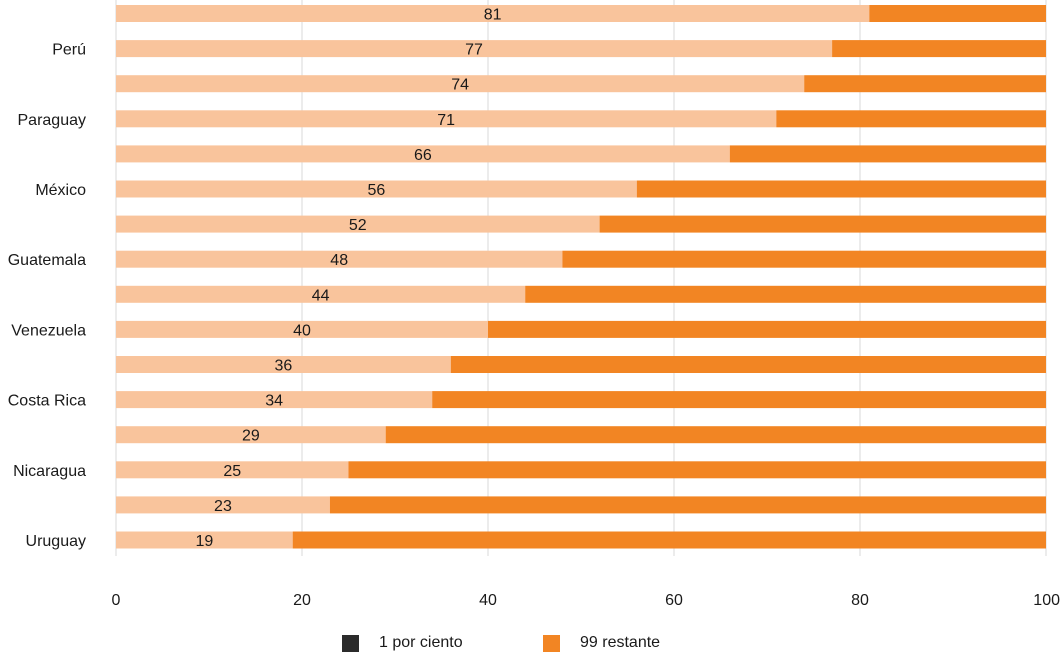 This screenshot has height=662, width=1064. Describe the element at coordinates (532, 646) in the screenshot. I see `legend: 1 por ciento 99 restante` at that location.